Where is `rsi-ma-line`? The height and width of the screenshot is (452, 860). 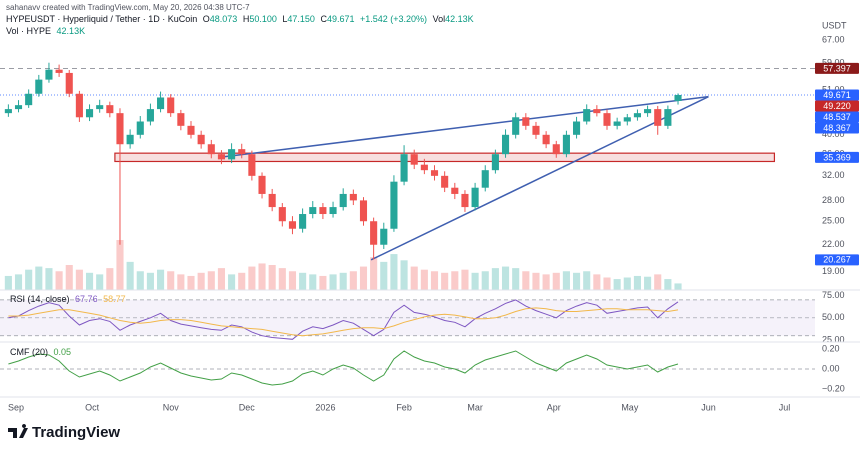 rsi-ma-line is located at coordinates (343, 322).